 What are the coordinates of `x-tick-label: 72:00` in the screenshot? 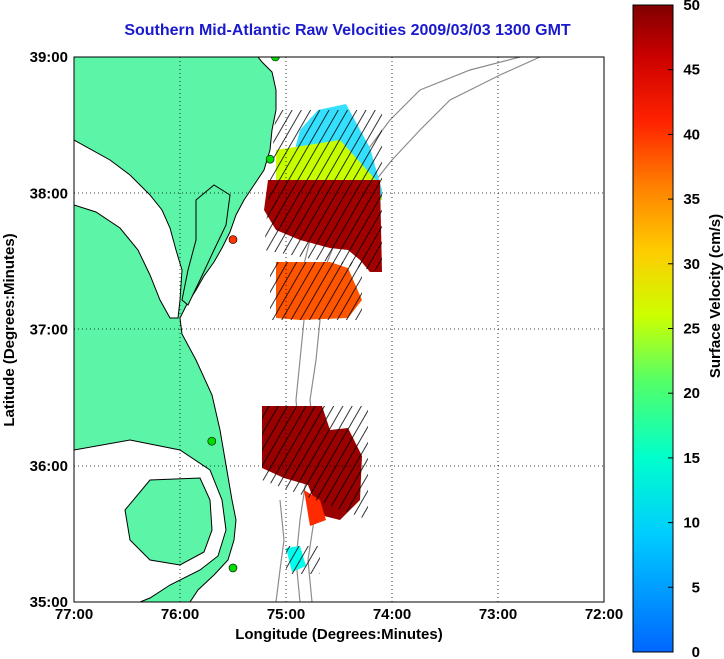 It's located at (604, 614).